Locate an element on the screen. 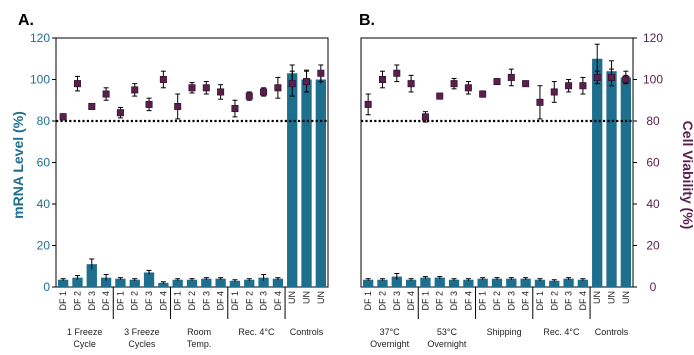 The height and width of the screenshot is (355, 694). y-tick-label-right: 60 is located at coordinates (653, 163).